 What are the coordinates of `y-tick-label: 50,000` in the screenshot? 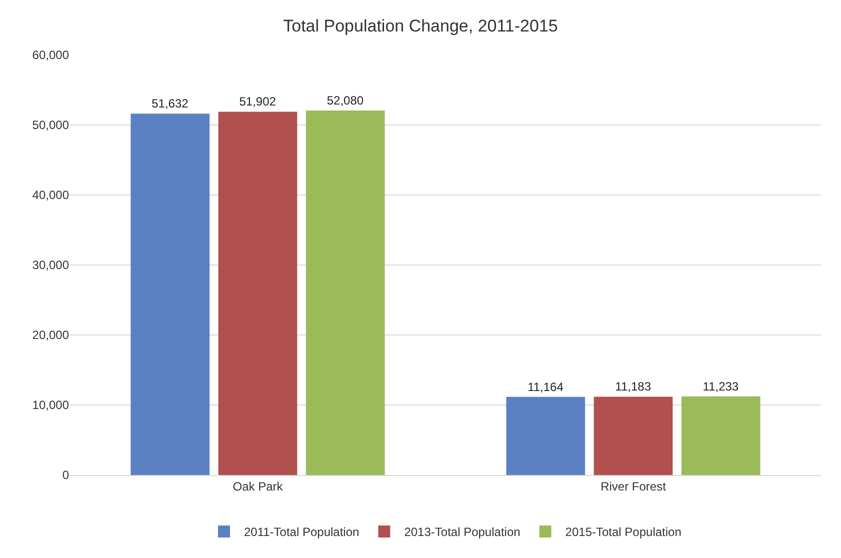 It's located at (51, 125).